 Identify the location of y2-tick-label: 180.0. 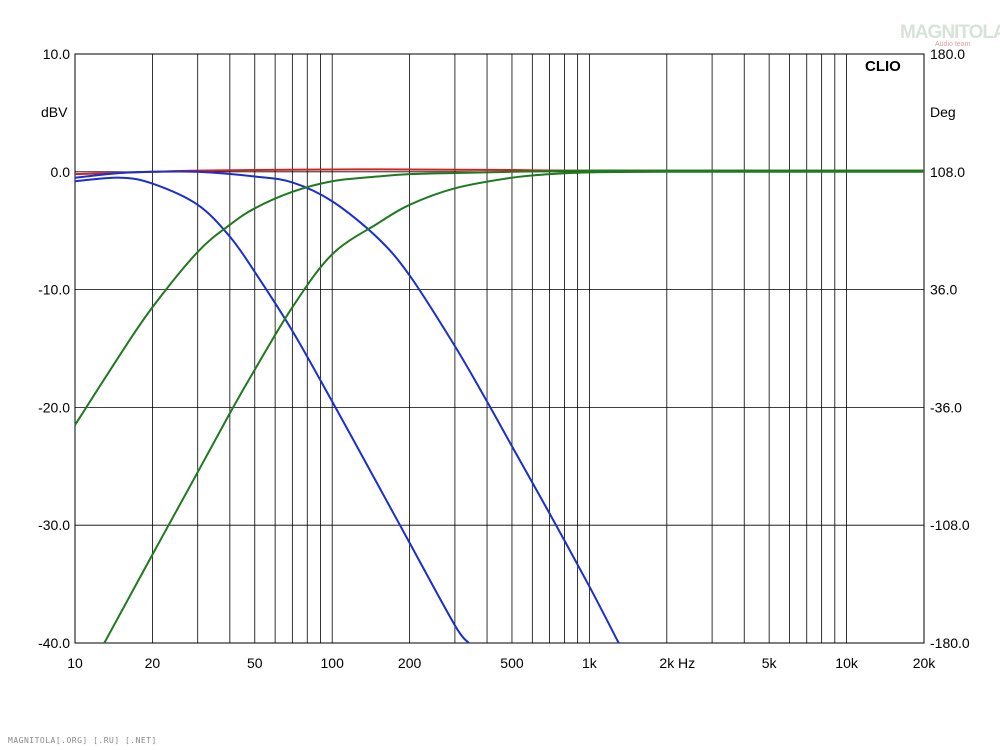
(947, 54).